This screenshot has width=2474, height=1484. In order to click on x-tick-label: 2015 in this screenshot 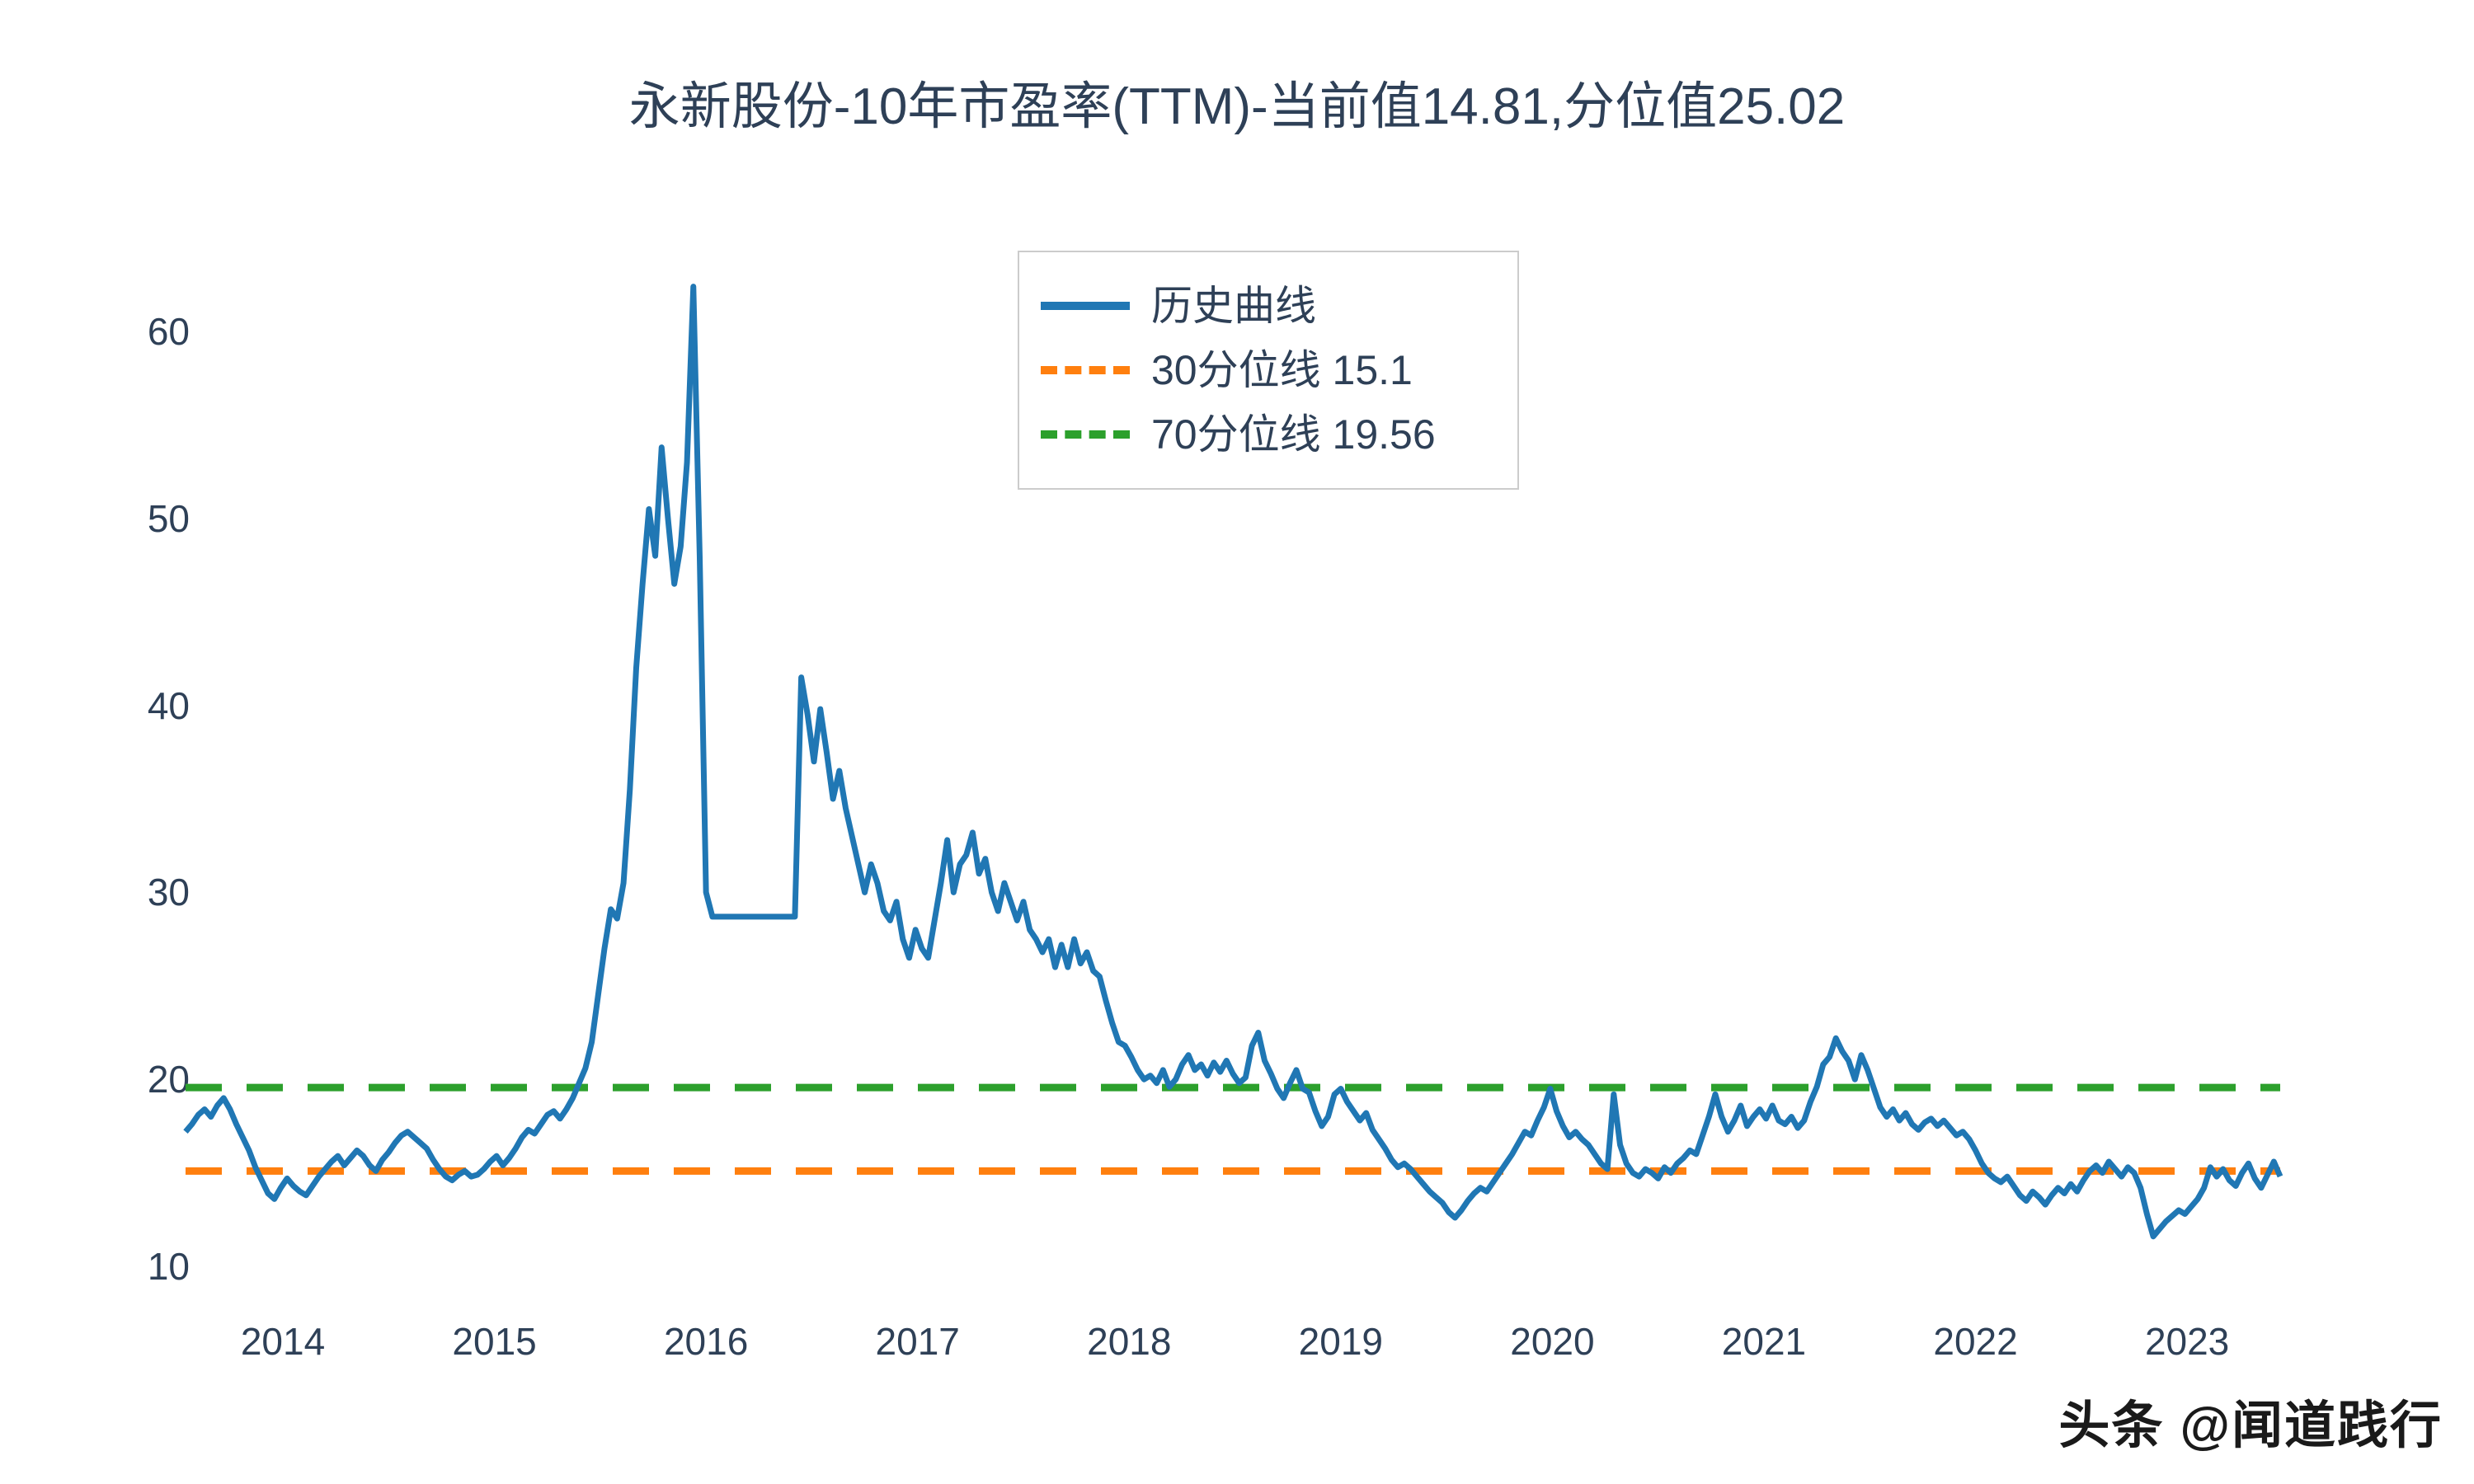, I will do `click(494, 1341)`.